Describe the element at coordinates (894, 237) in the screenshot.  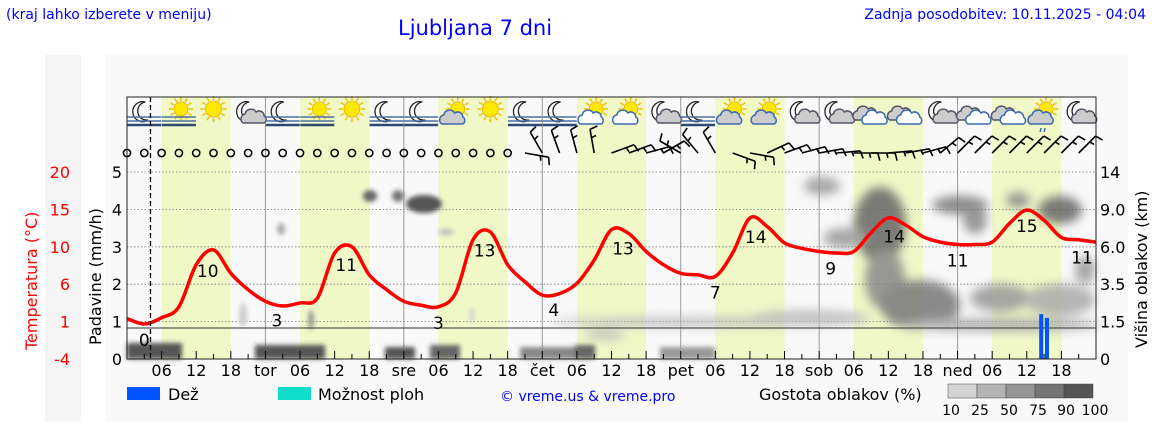
I see `temp-extreme-label: 14` at that location.